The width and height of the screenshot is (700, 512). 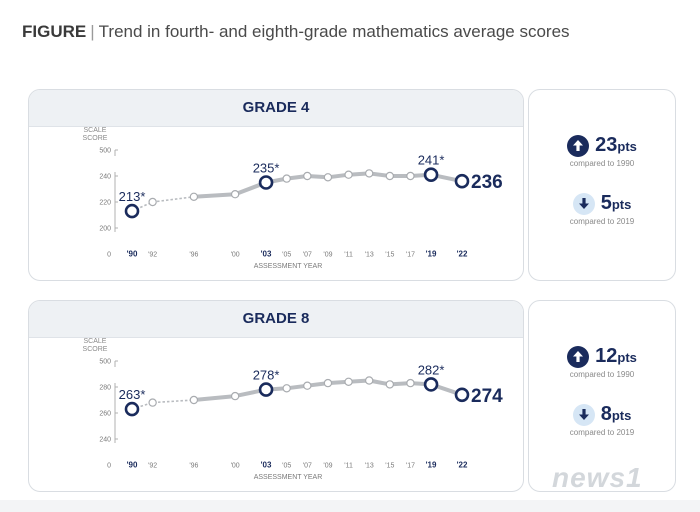 What do you see at coordinates (266, 168) in the screenshot?
I see `grade4-data-label-03: 235*` at bounding box center [266, 168].